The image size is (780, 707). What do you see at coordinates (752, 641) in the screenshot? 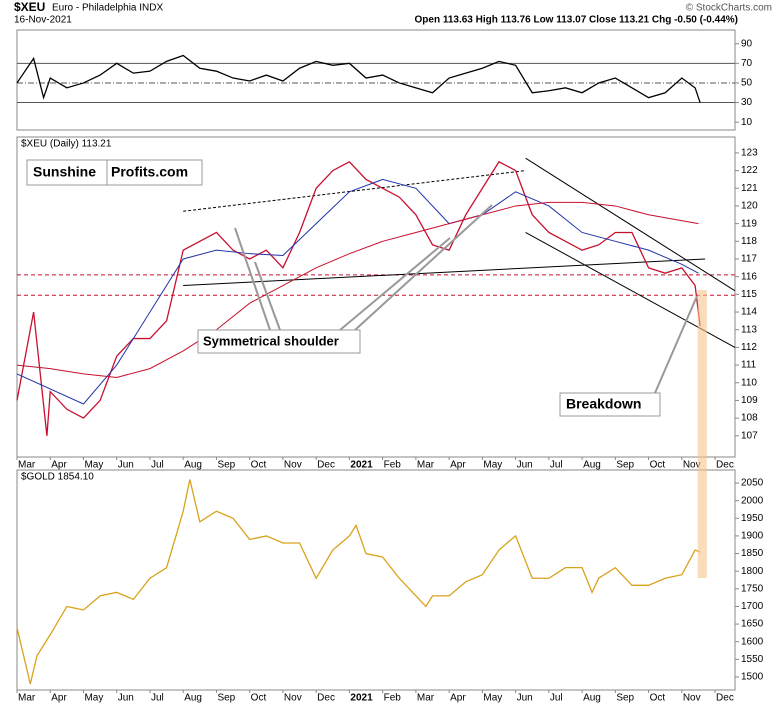
I see `y-tick-label: 1600` at bounding box center [752, 641].